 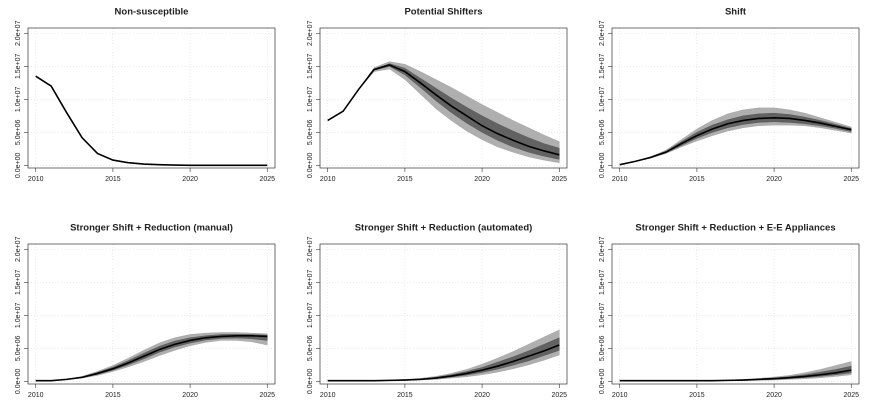 I want to click on panel-title: Potential Shifters, so click(x=443, y=12).